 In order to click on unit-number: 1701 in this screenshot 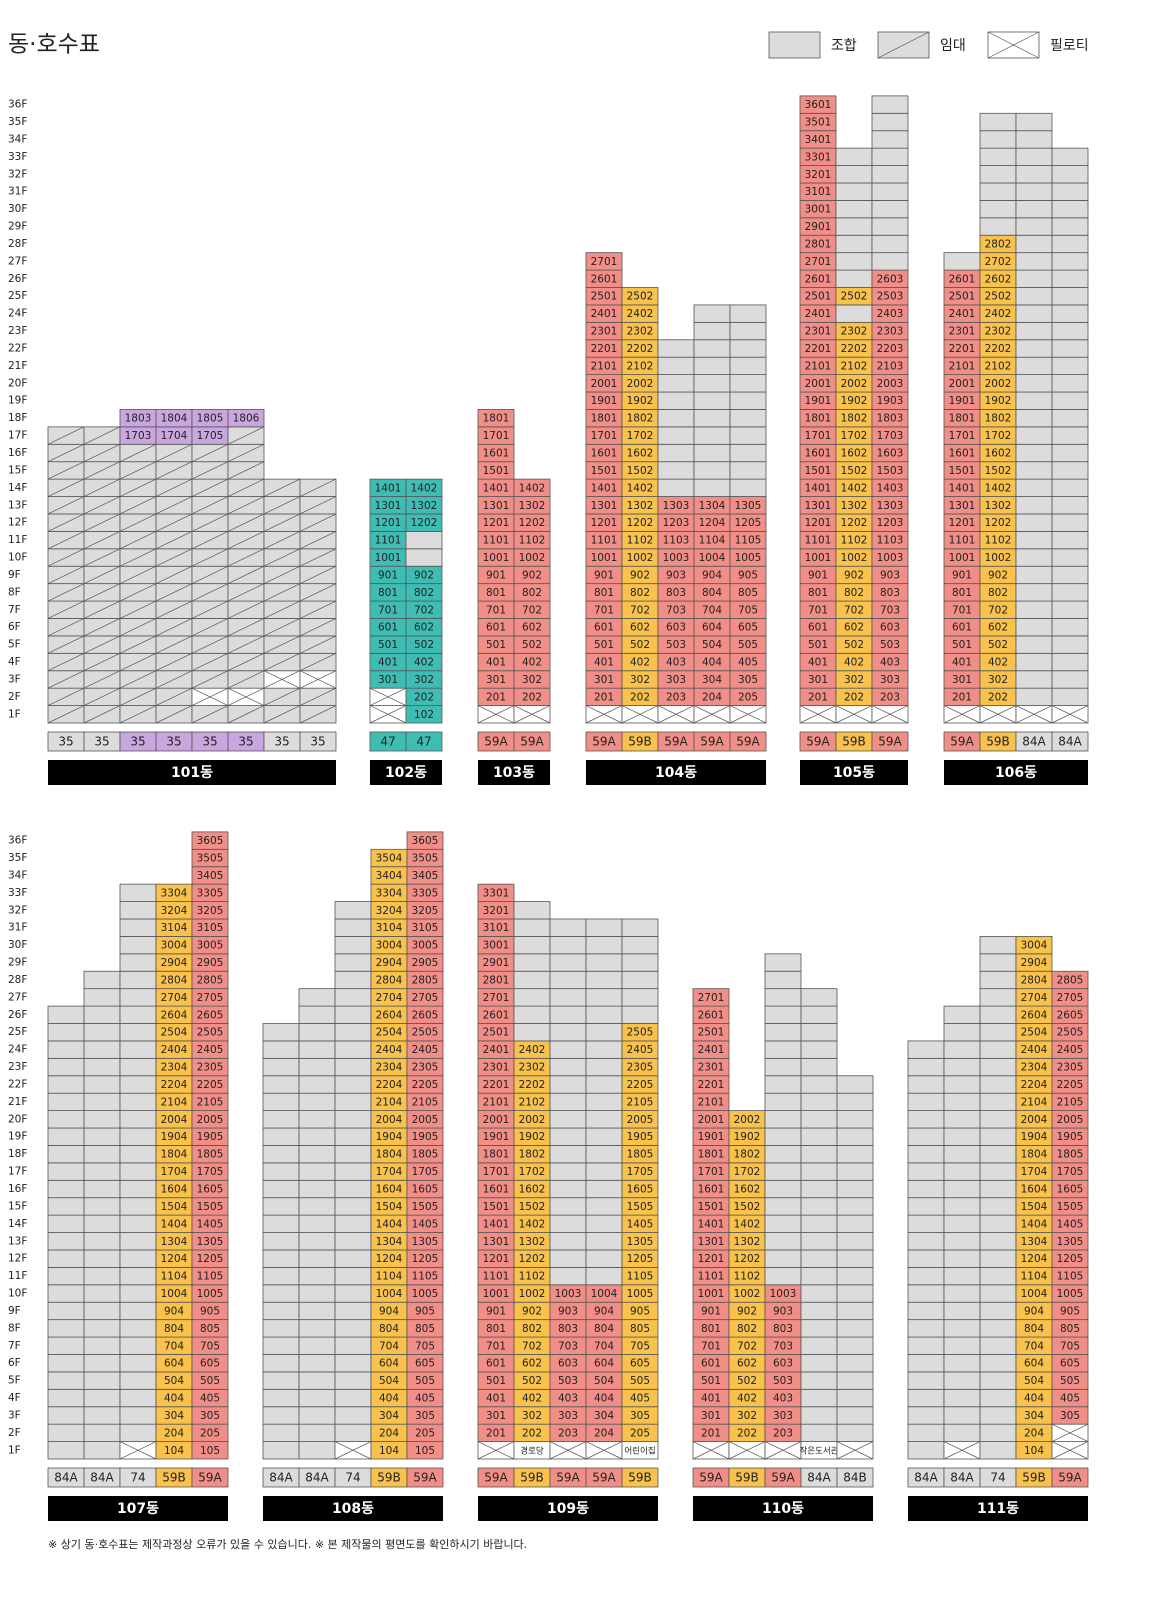, I will do `click(818, 436)`.